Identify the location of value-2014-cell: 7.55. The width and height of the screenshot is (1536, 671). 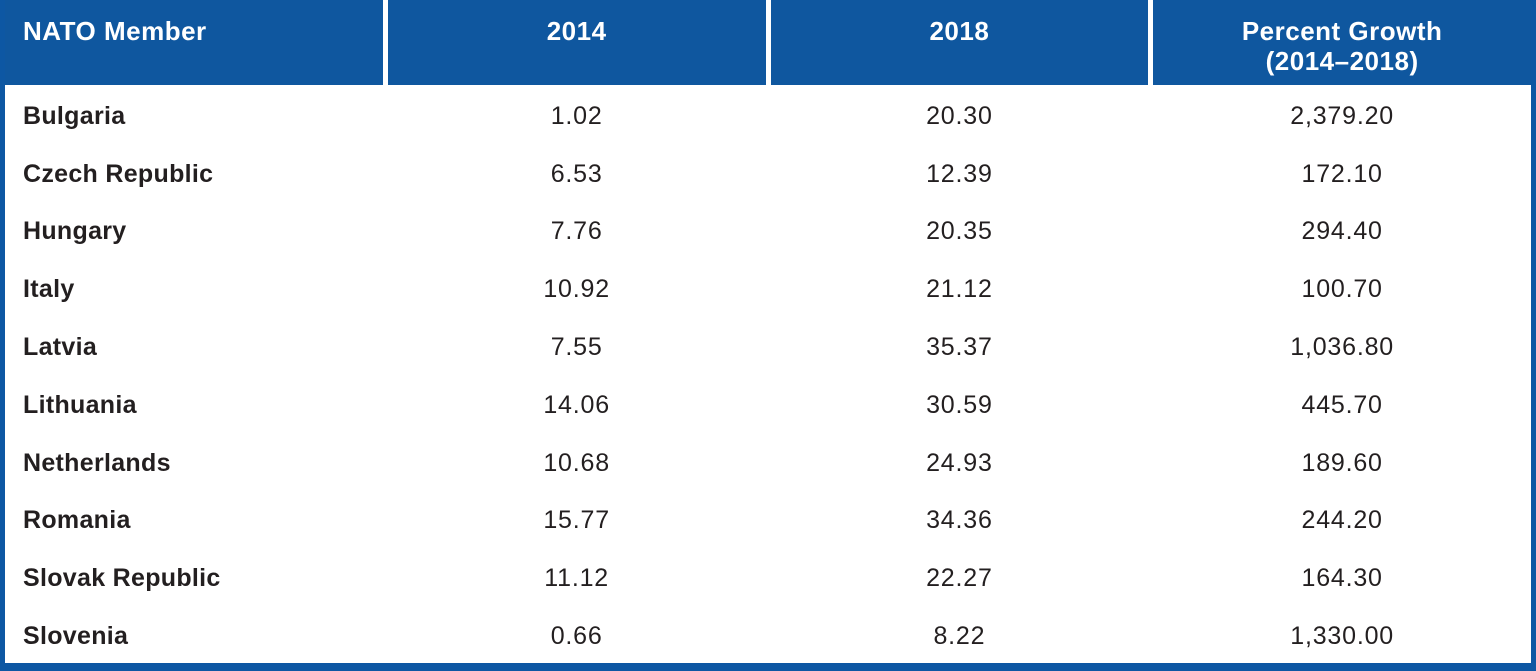
(576, 347).